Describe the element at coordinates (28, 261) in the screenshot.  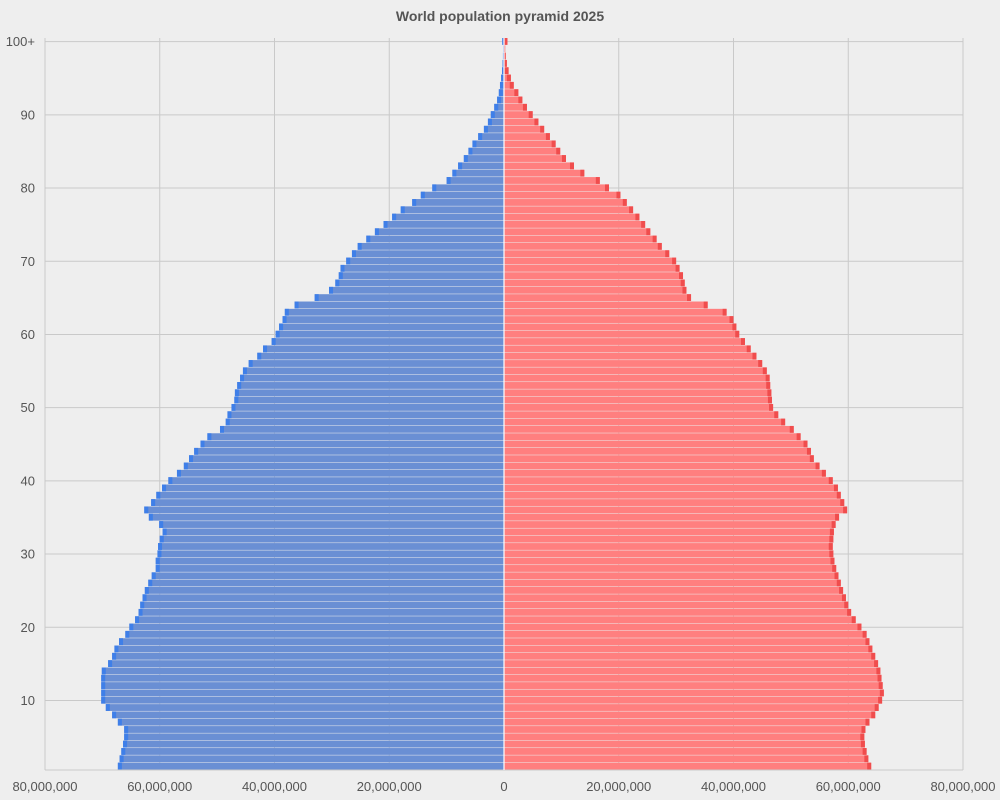
I see `y-tick-label: 70` at that location.